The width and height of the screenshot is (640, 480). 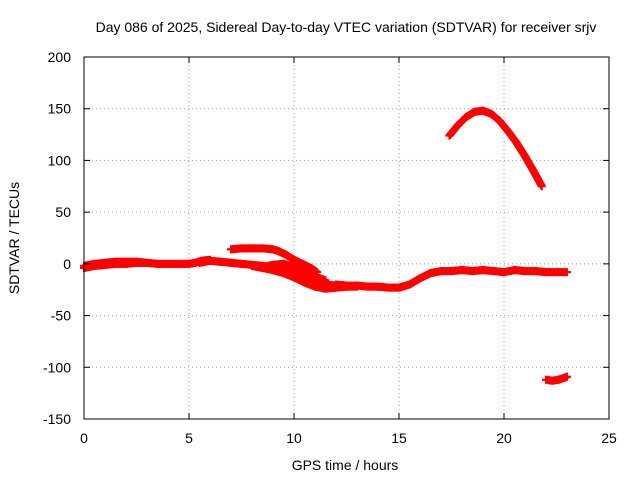 I want to click on x-tick-label: 15, so click(x=399, y=438).